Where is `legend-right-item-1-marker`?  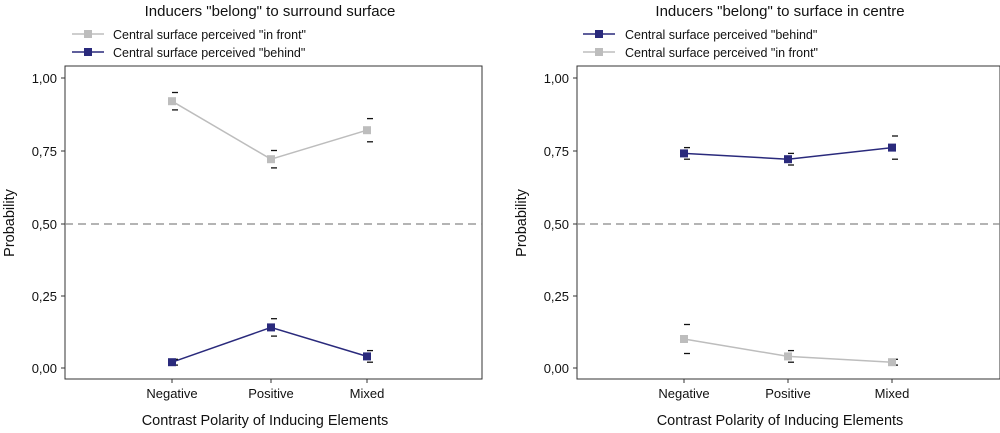 legend-right-item-1-marker is located at coordinates (599, 34).